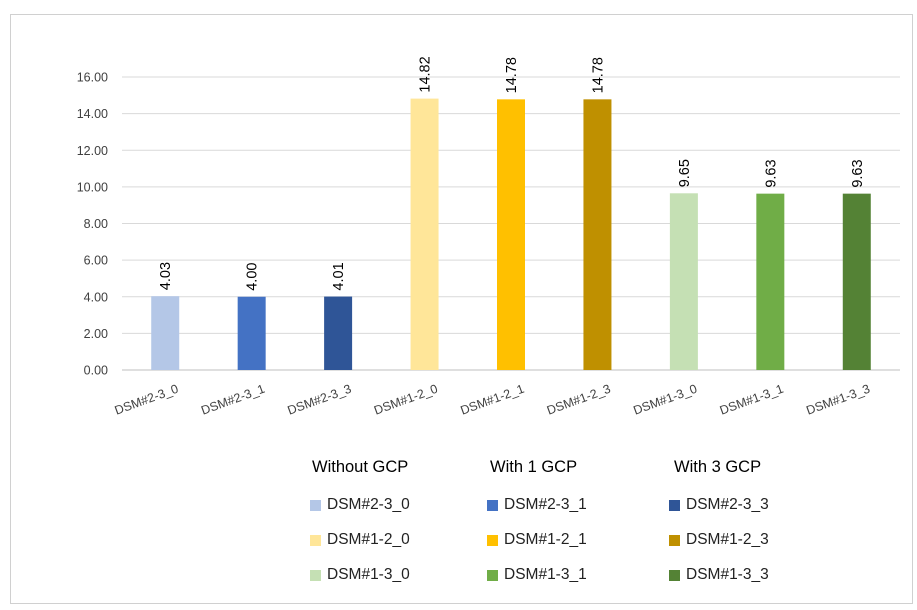  I want to click on legend-label: DSM#1-3_0, so click(368, 574).